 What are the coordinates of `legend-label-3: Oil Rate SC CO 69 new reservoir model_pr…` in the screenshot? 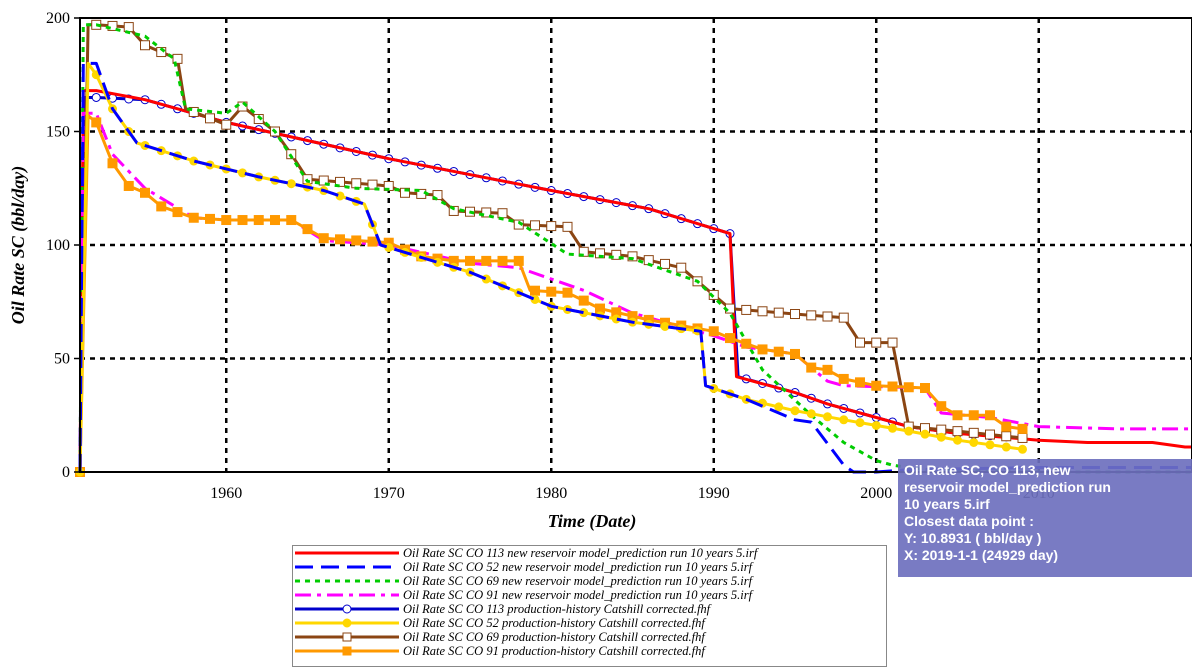 It's located at (578, 581).